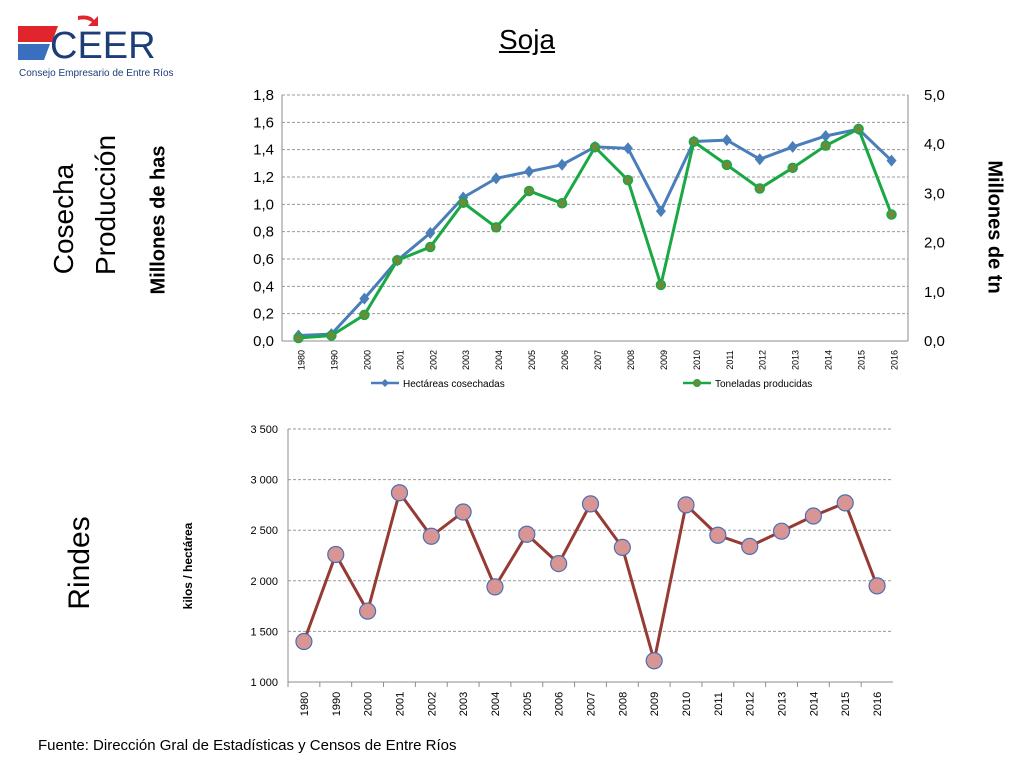 The width and height of the screenshot is (1024, 768). Describe the element at coordinates (264, 531) in the screenshot. I see `y-tick-label: 2 500` at that location.